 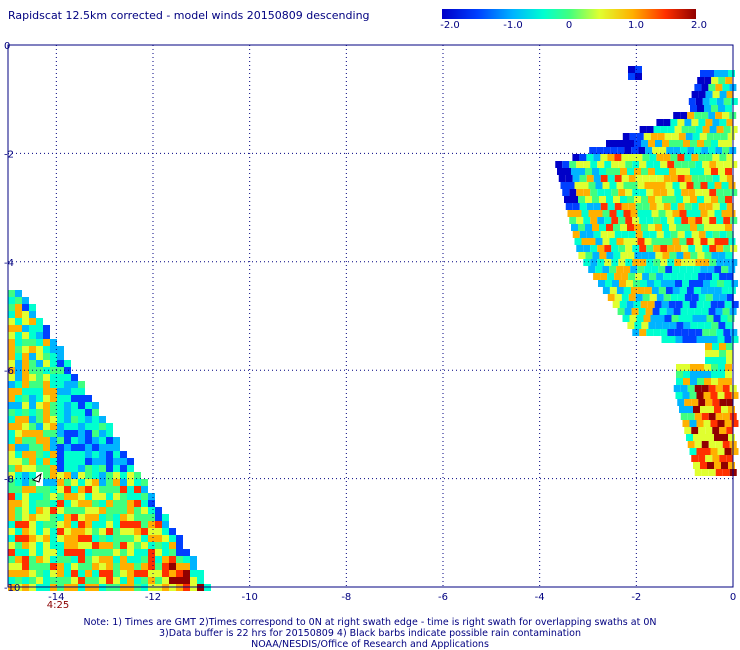 What do you see at coordinates (7, 46) in the screenshot?
I see `y-tick-label: 0` at bounding box center [7, 46].